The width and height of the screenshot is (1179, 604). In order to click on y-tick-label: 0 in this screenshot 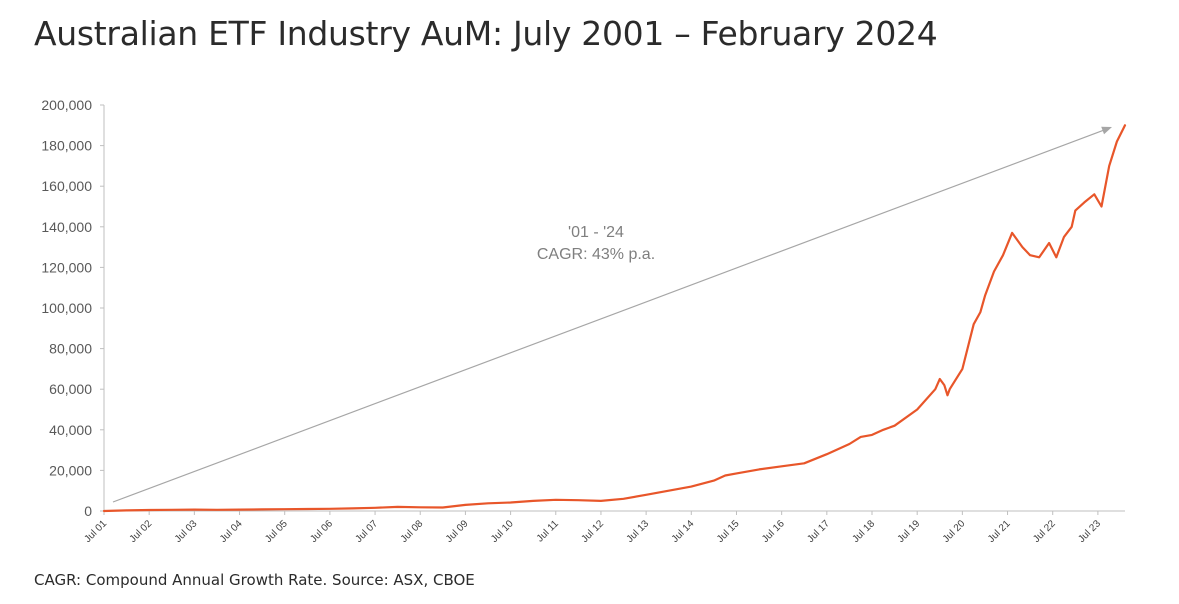, I will do `click(88, 511)`.